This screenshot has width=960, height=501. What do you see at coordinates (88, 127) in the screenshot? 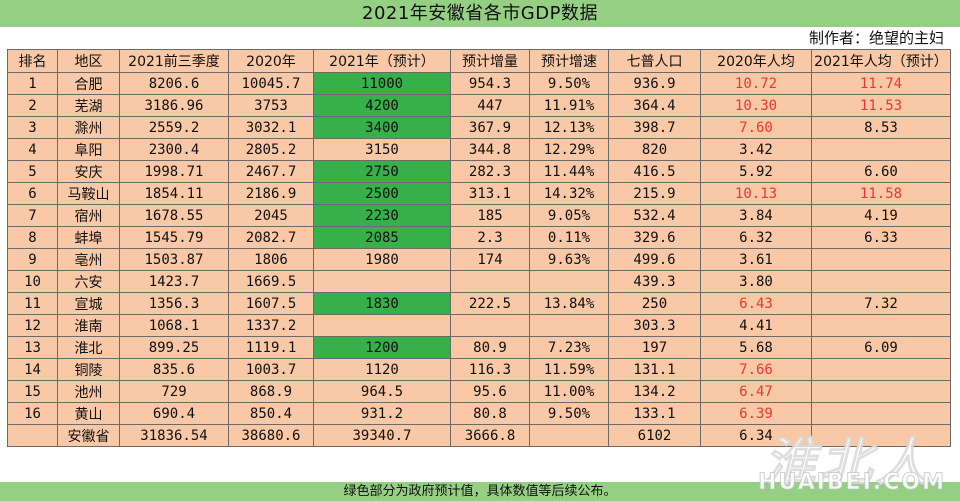
I see `cell-region: 滁州` at bounding box center [88, 127].